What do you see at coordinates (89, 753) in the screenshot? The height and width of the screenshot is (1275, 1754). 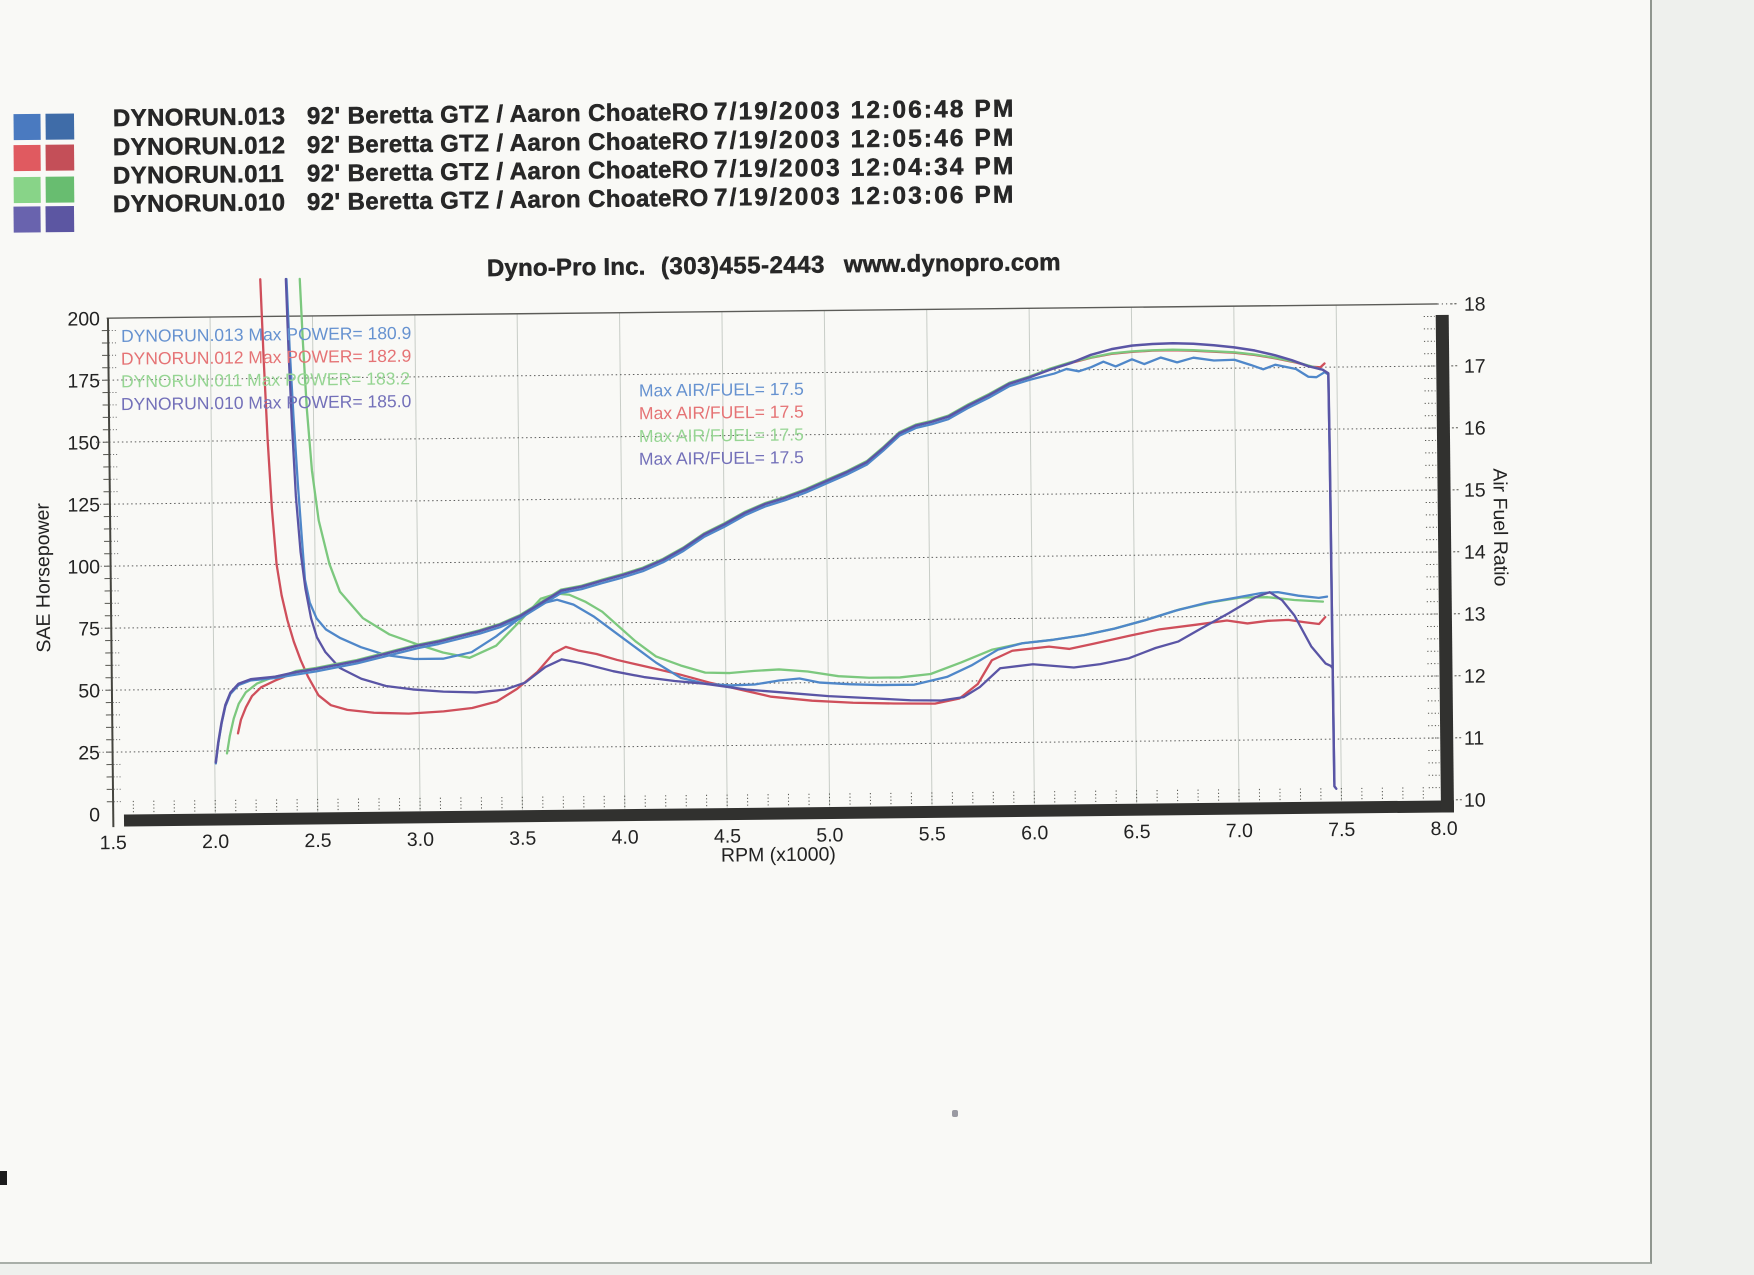 I see `svg-text: 25` at bounding box center [89, 753].